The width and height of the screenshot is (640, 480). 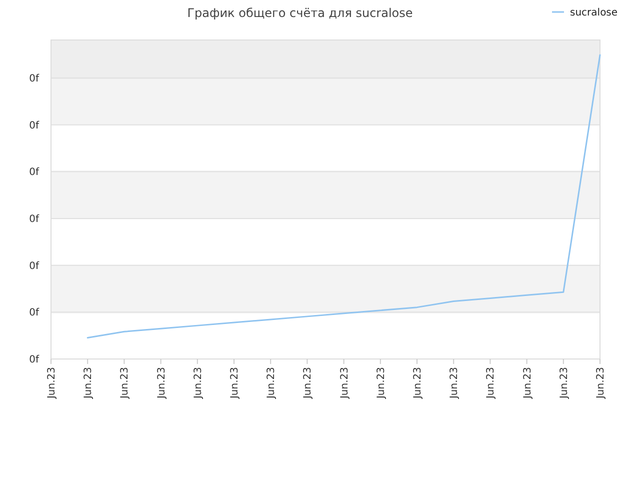 What do you see at coordinates (300, 13) in the screenshot?
I see `chart-title: График общего счёта для sucralose` at bounding box center [300, 13].